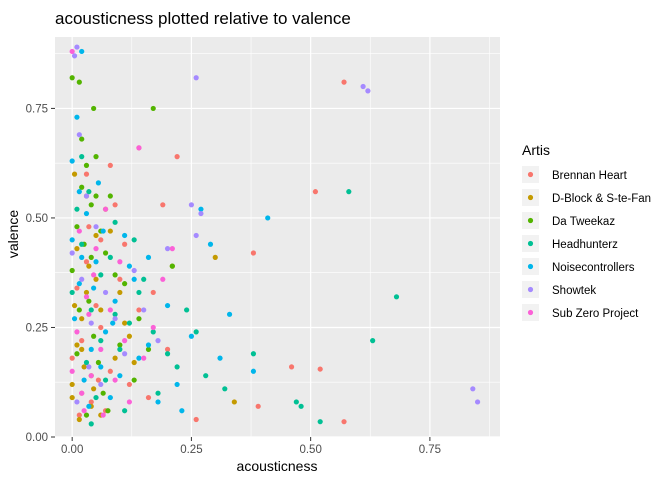 This screenshot has height=480, width=672. What do you see at coordinates (536, 150) in the screenshot?
I see `legend-title: Artis` at bounding box center [536, 150].